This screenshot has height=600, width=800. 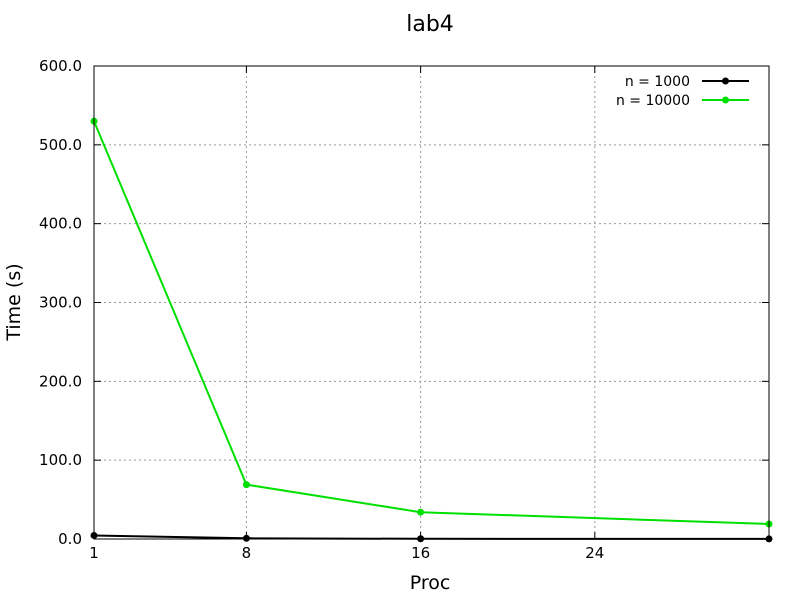 I want to click on y-axis-label: Time (s), so click(x=14, y=302).